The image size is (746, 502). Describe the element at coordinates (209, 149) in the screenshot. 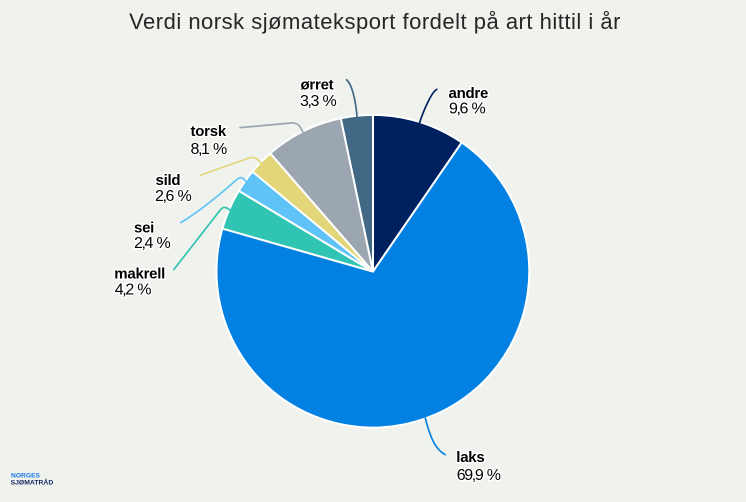

I see `svg-text: 8,1 %` at that location.